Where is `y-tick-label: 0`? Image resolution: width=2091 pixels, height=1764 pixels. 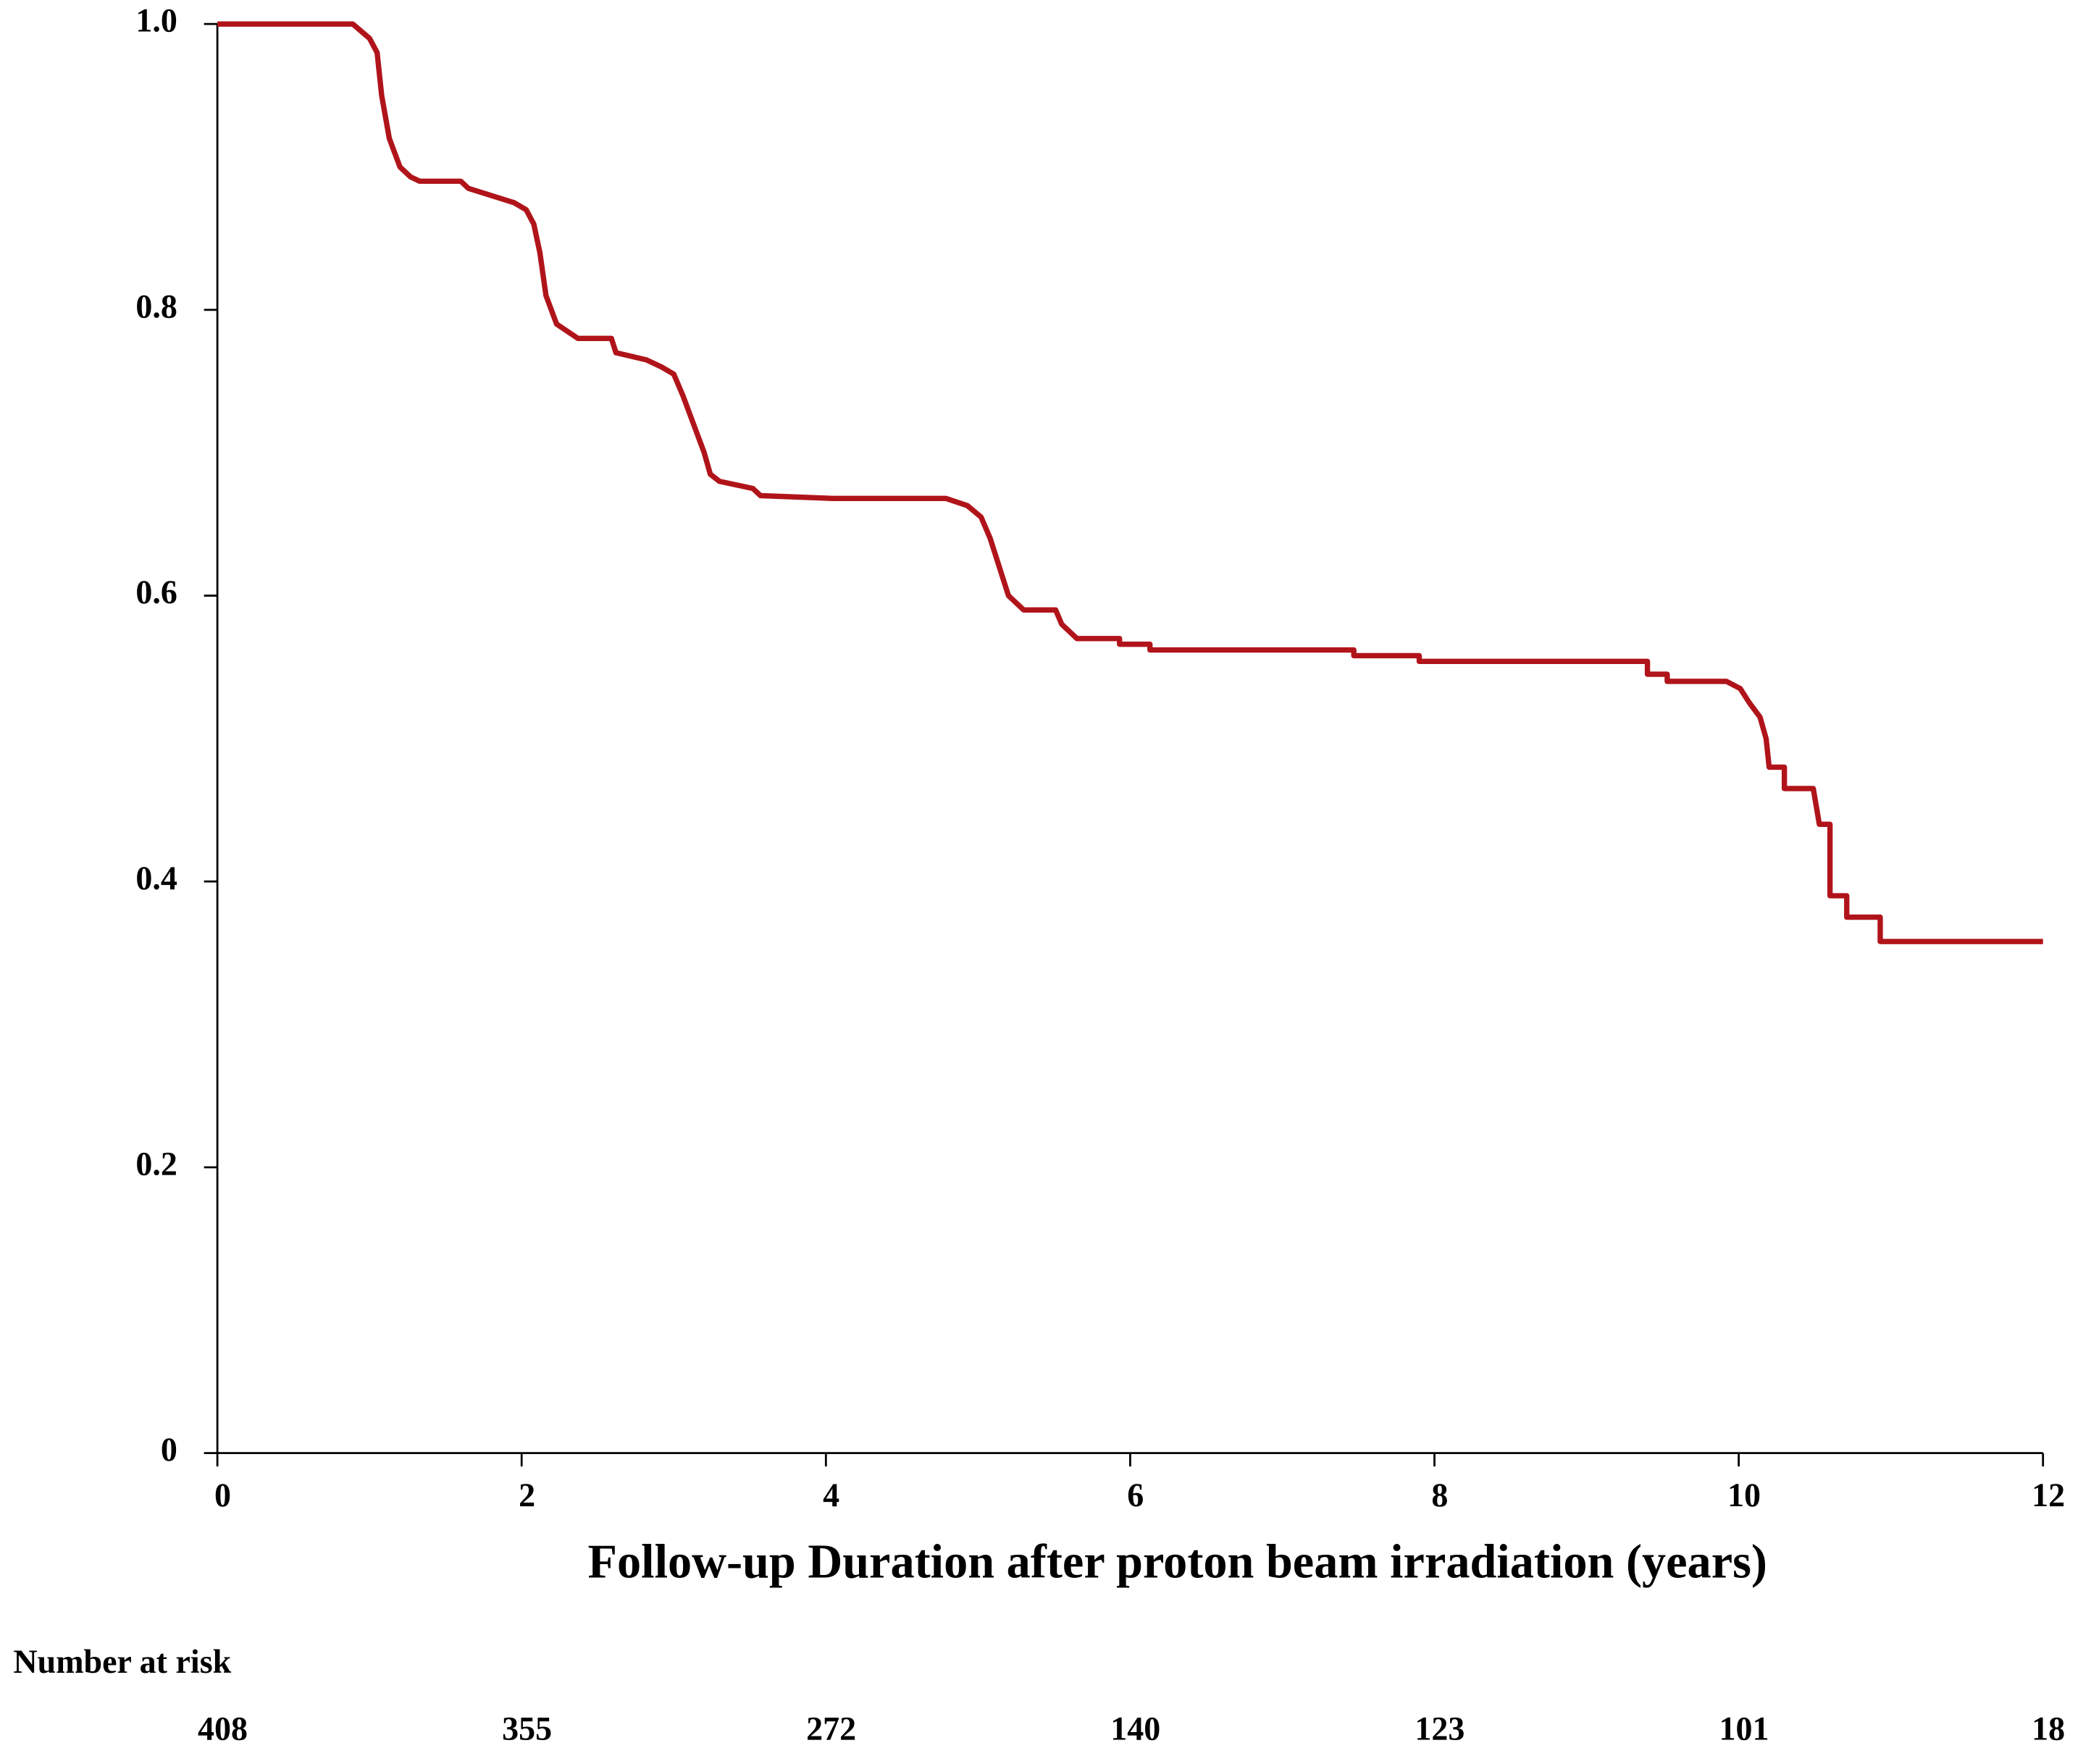
y-tick-label: 0 is located at coordinates (169, 1449).